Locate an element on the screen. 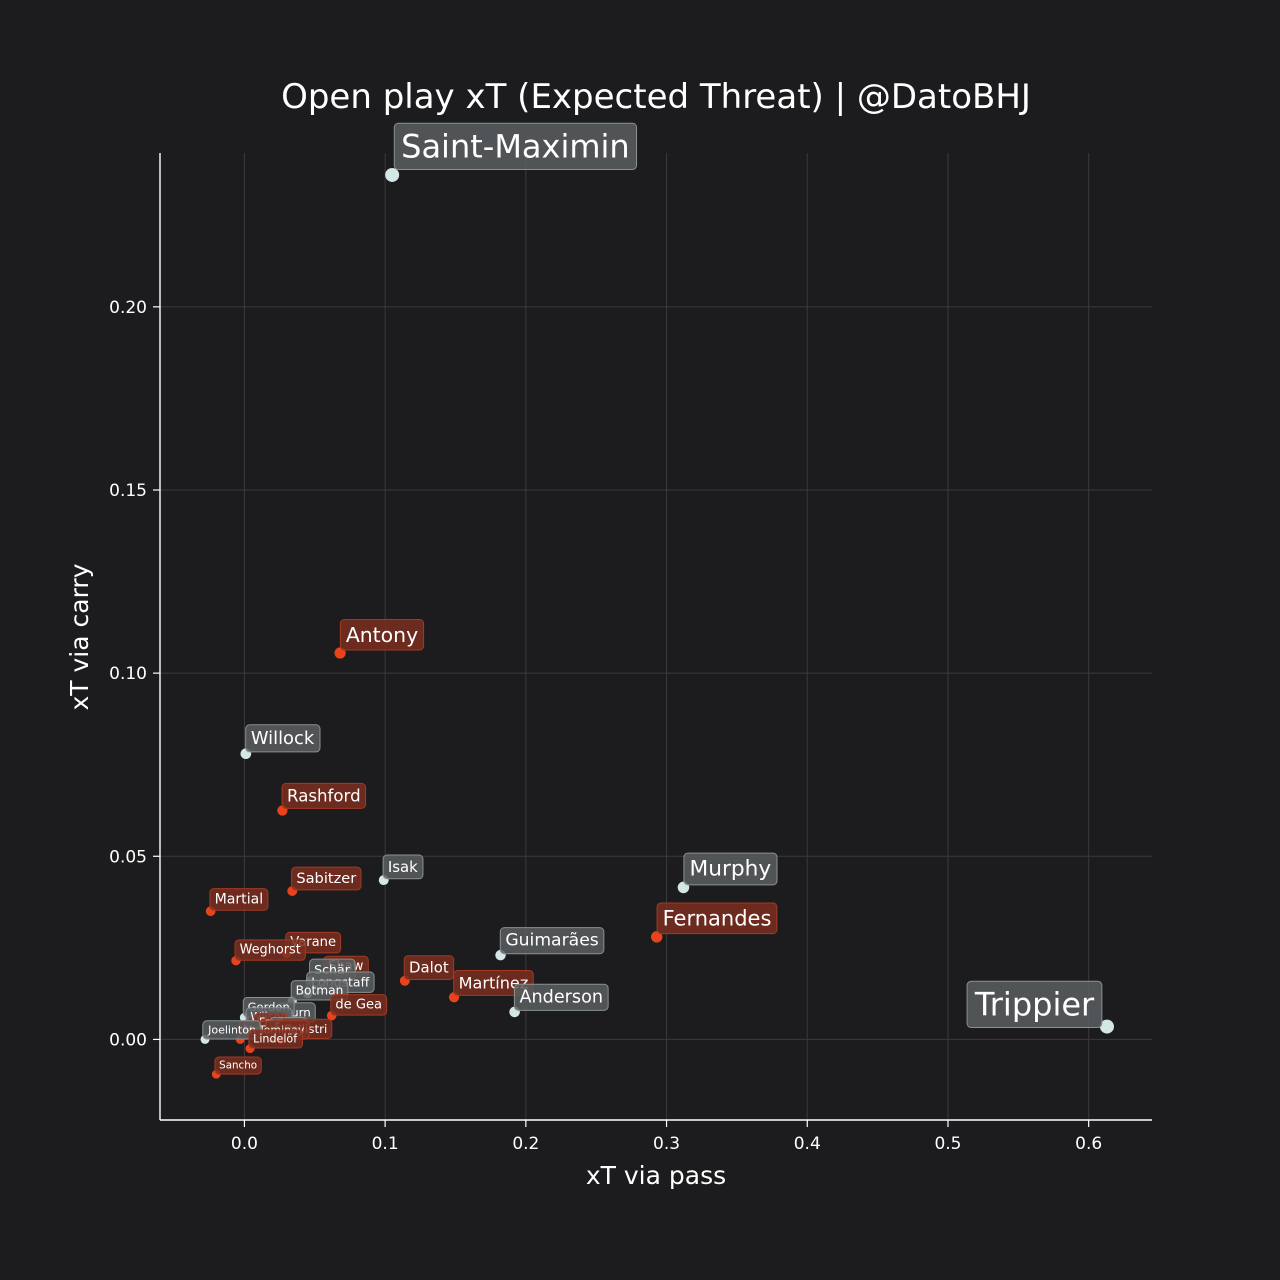  y-axis-ticks: 0.00 0.05 0.10 0.15 0.20 is located at coordinates (134, 674).